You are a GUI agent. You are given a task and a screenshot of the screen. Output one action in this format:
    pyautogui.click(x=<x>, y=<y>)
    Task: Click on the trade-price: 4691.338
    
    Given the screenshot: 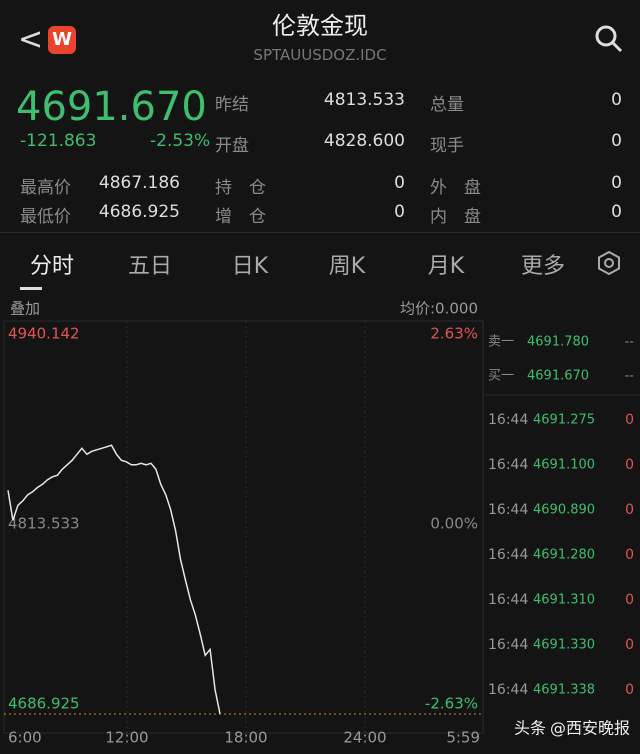 What is the action you would take?
    pyautogui.click(x=564, y=690)
    